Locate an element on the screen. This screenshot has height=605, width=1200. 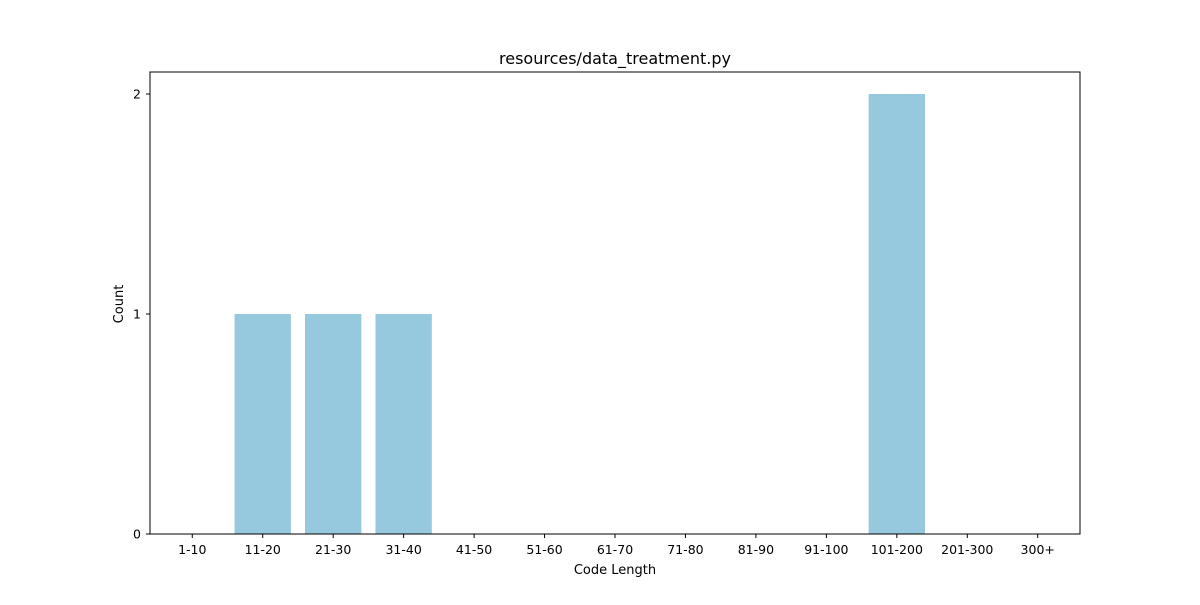
x-tick-label: 1-10 is located at coordinates (192, 549).